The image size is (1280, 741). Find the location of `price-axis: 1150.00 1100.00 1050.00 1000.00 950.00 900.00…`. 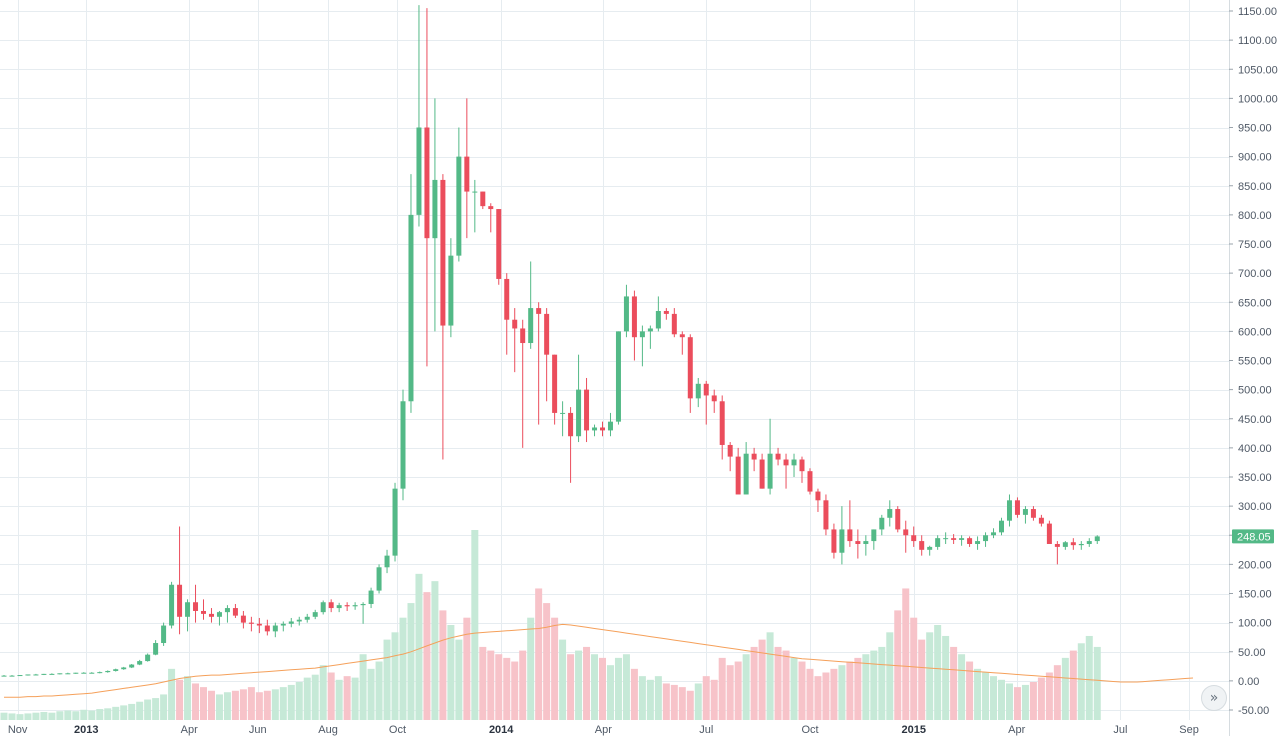

price-axis: 1150.00 1100.00 1050.00 1000.00 950.00 900.00… is located at coordinates (1253, 361).